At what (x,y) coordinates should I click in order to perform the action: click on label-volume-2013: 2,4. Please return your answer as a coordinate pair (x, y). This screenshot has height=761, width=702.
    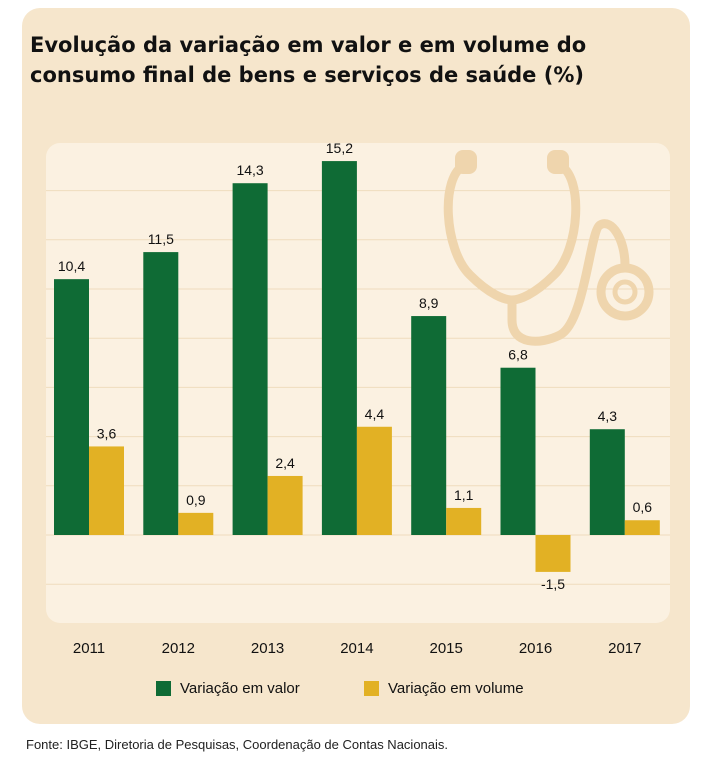
    Looking at the image, I should click on (285, 463).